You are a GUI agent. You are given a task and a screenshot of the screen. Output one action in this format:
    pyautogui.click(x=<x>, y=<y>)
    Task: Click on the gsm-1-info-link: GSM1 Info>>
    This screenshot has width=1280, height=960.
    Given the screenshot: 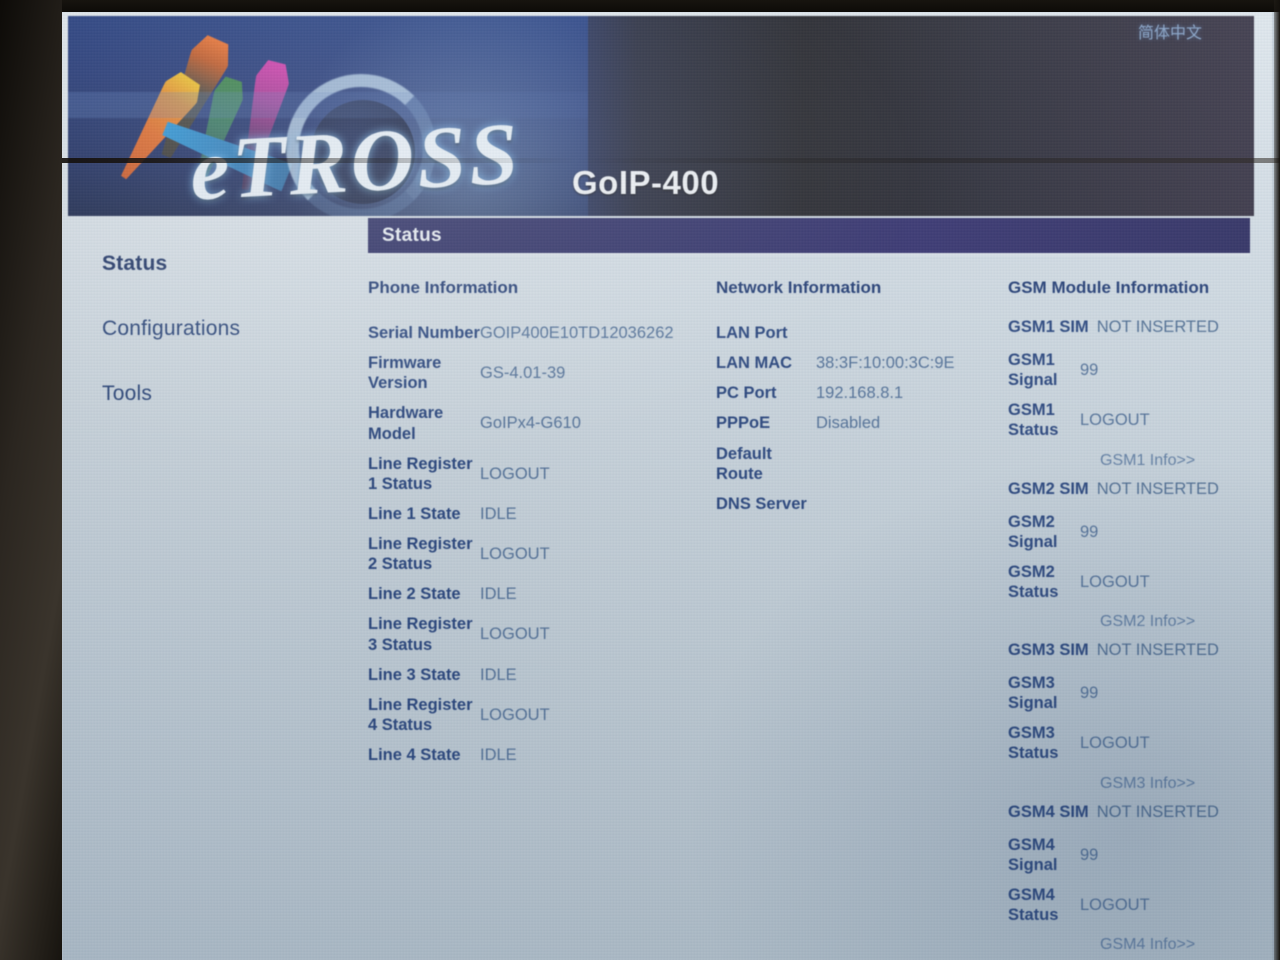 What is the action you would take?
    pyautogui.click(x=1148, y=460)
    